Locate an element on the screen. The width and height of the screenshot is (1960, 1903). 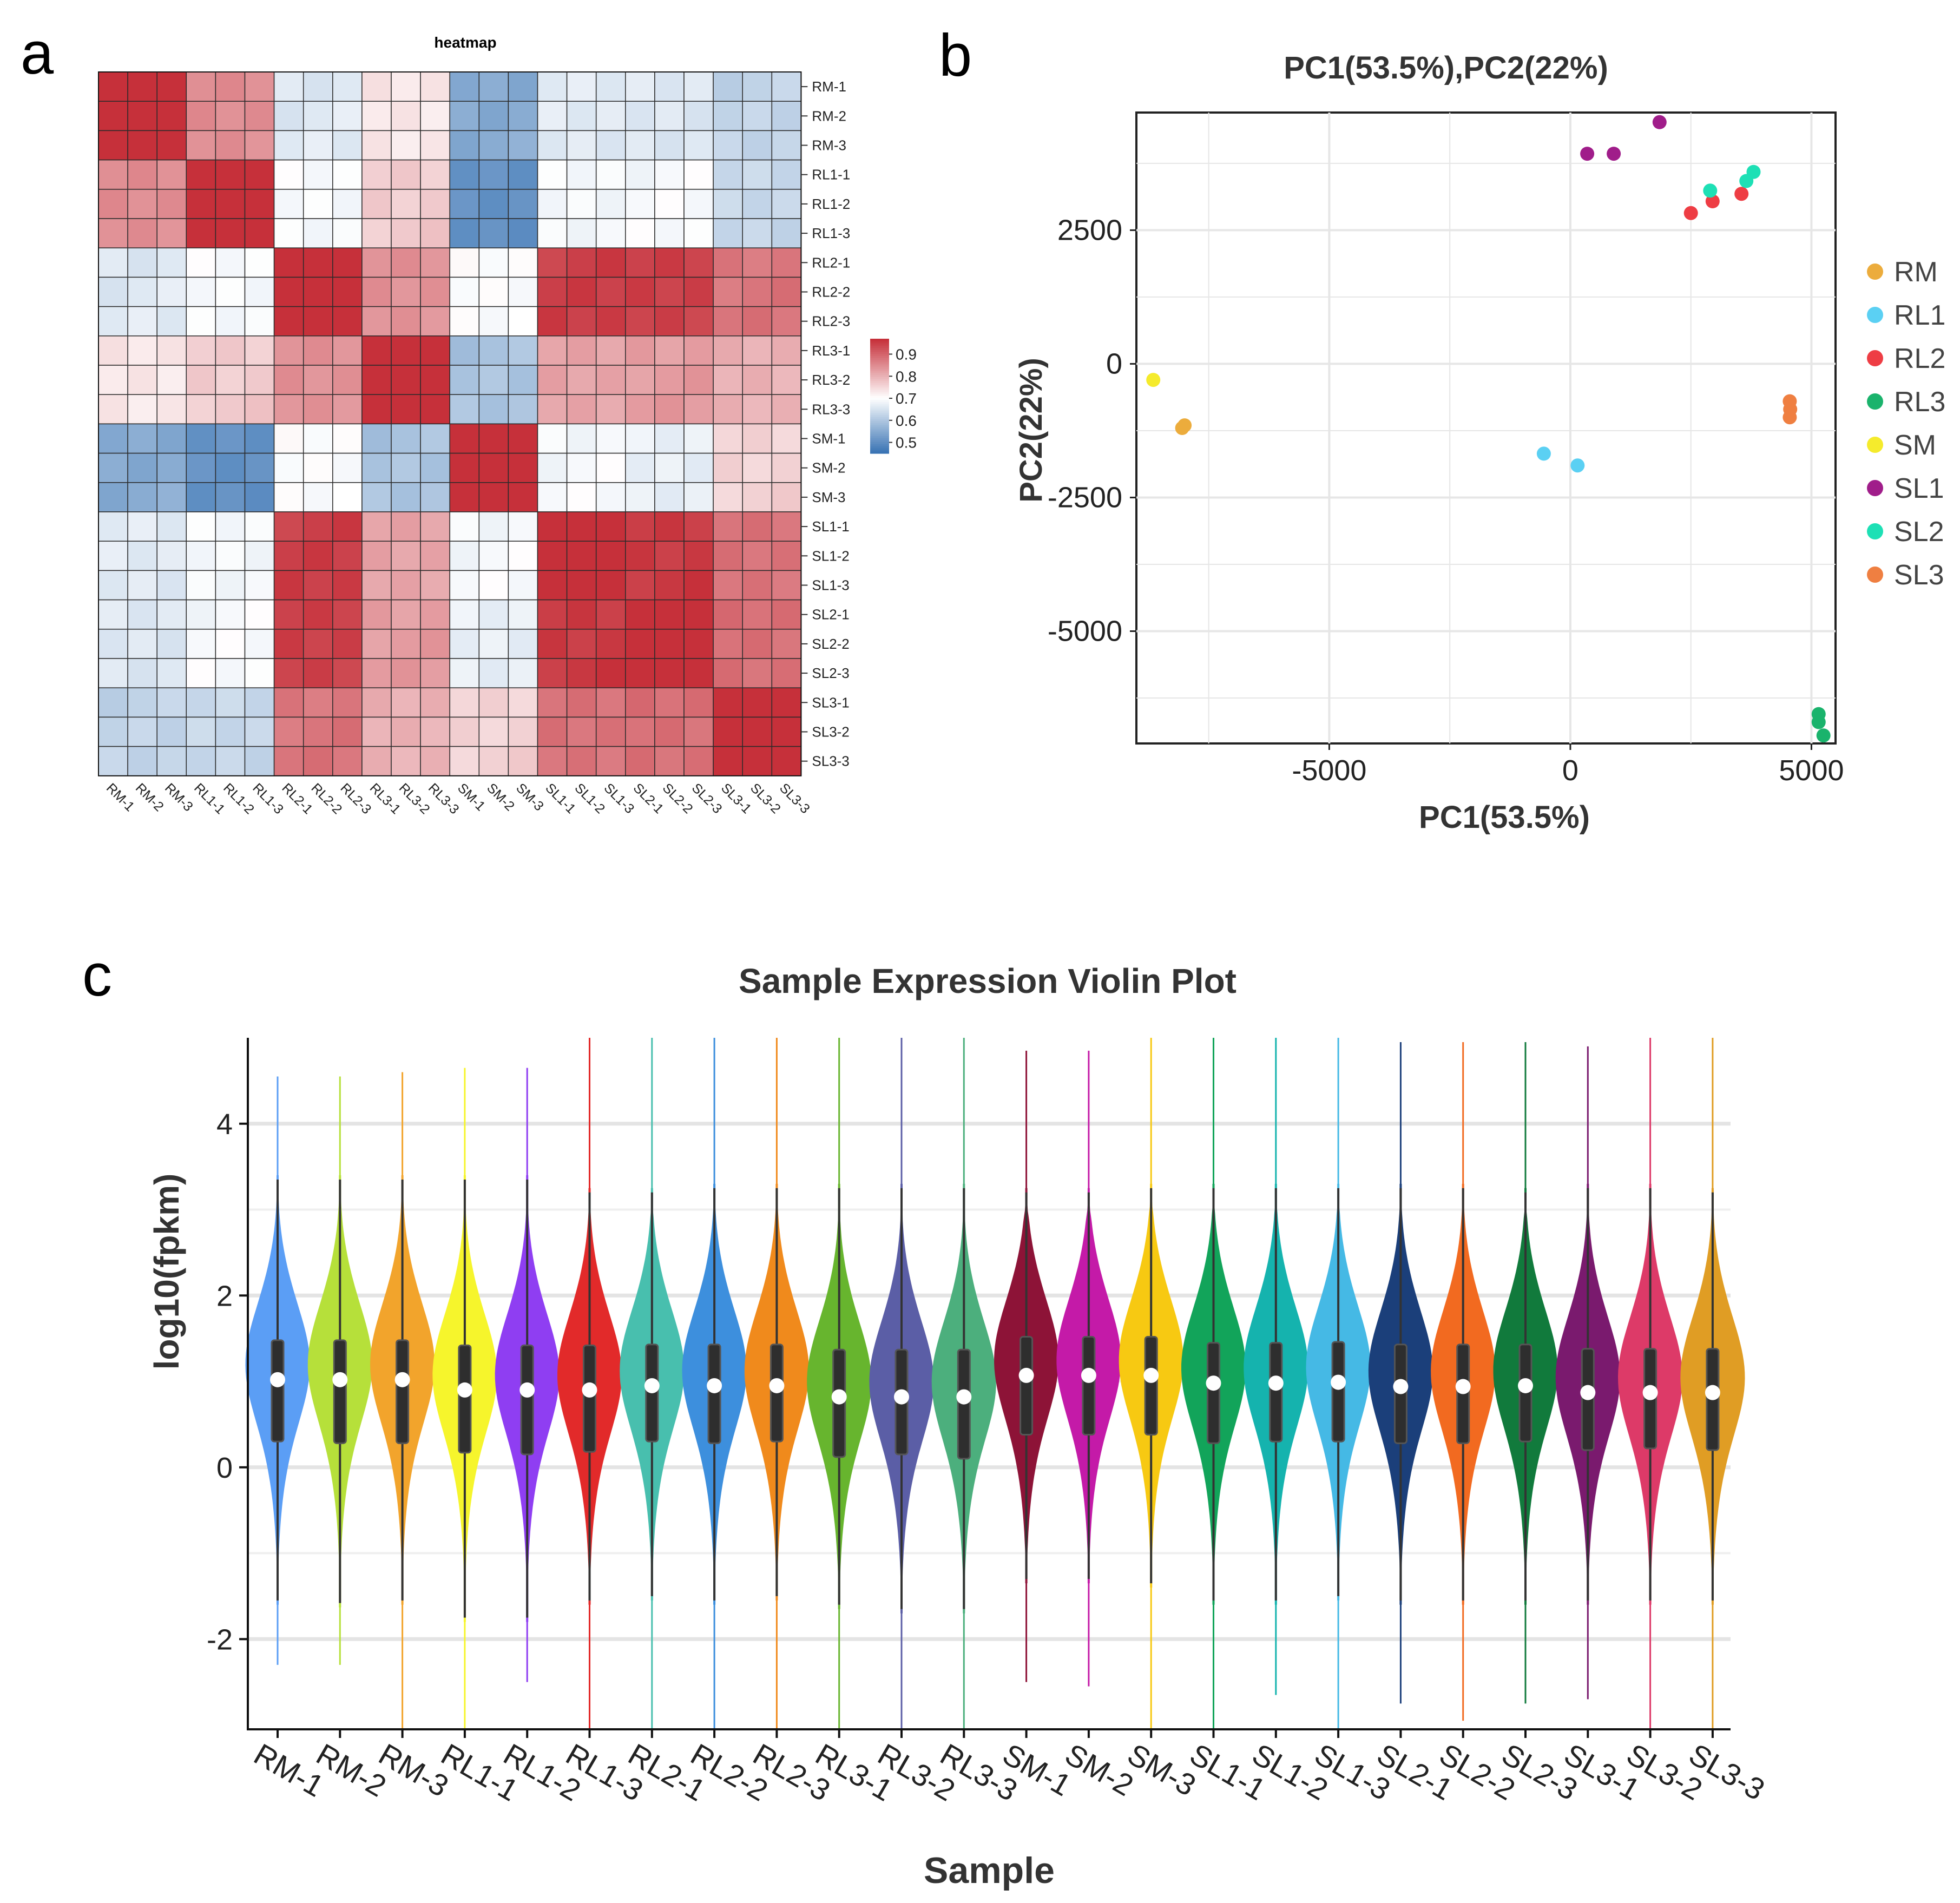
pca-point-sm is located at coordinates (1153, 380).